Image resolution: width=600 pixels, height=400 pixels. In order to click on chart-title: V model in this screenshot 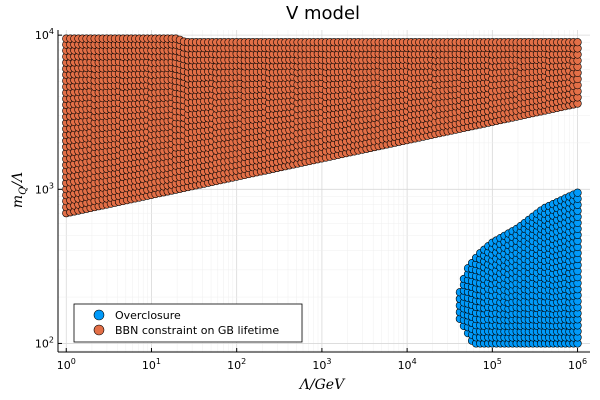, I will do `click(323, 13)`.